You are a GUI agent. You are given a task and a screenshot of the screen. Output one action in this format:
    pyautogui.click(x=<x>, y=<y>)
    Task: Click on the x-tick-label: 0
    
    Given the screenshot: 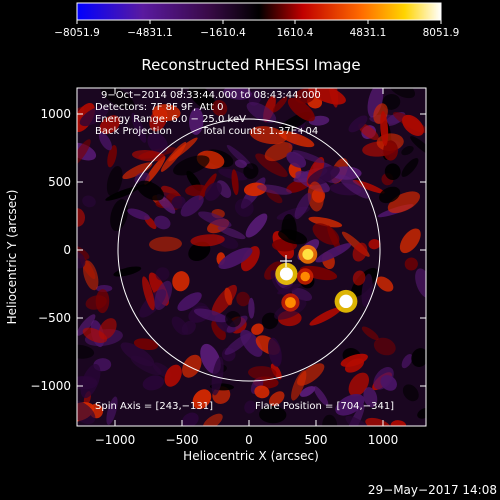 What is the action you would take?
    pyautogui.click(x=249, y=440)
    